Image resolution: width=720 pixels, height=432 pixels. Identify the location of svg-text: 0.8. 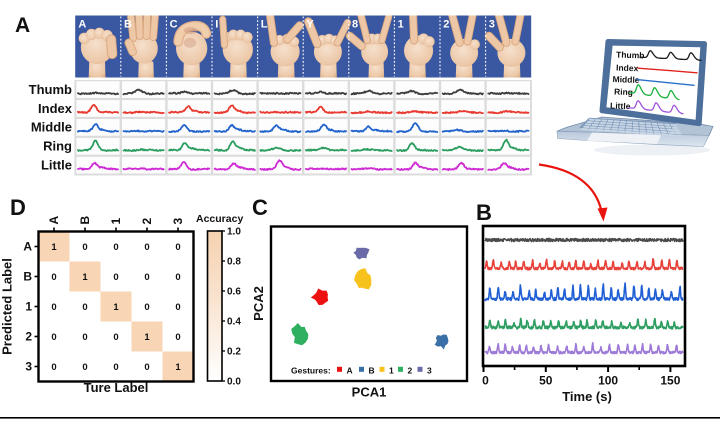
(234, 262).